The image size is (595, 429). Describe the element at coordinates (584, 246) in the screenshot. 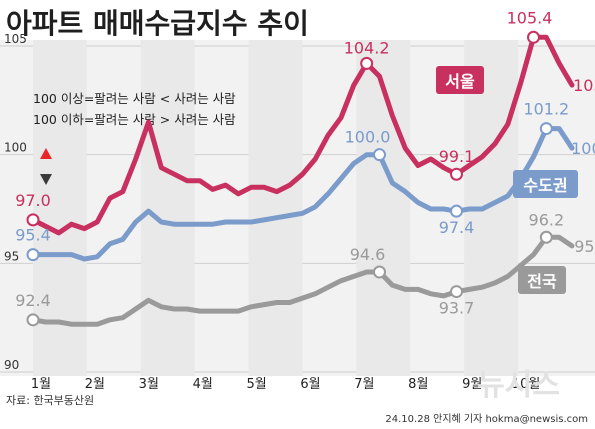

I see `data-label: 95.8` at that location.